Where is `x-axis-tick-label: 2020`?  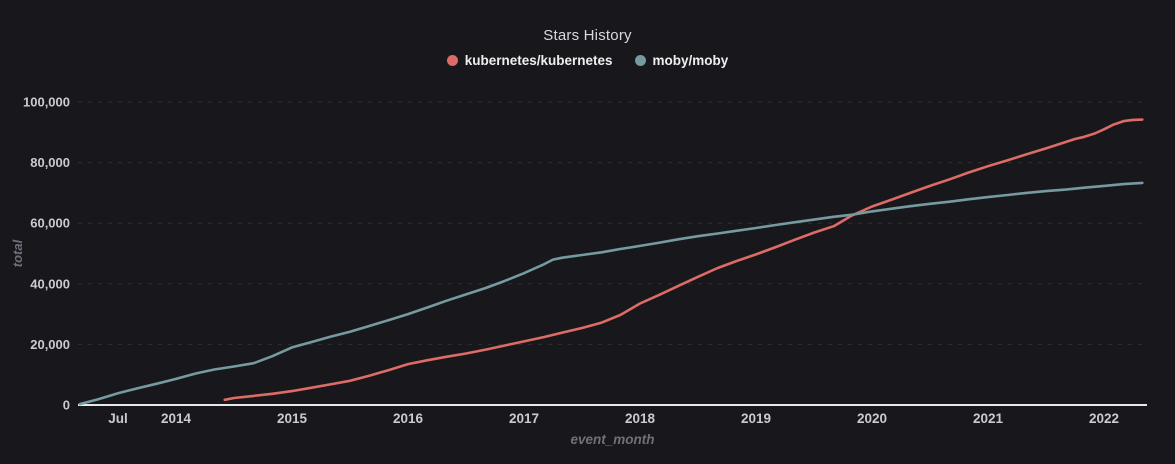 x-axis-tick-label: 2020 is located at coordinates (872, 418).